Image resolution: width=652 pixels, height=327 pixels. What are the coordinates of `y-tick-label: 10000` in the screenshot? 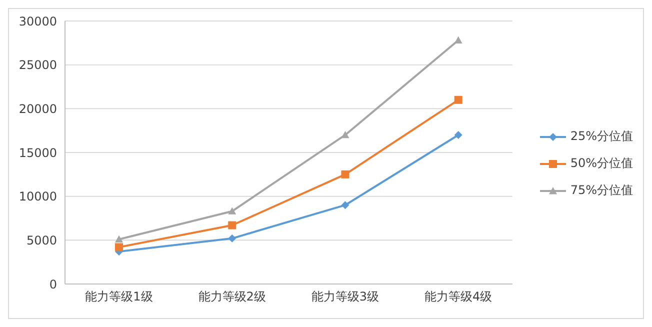 It's located at (37, 197).